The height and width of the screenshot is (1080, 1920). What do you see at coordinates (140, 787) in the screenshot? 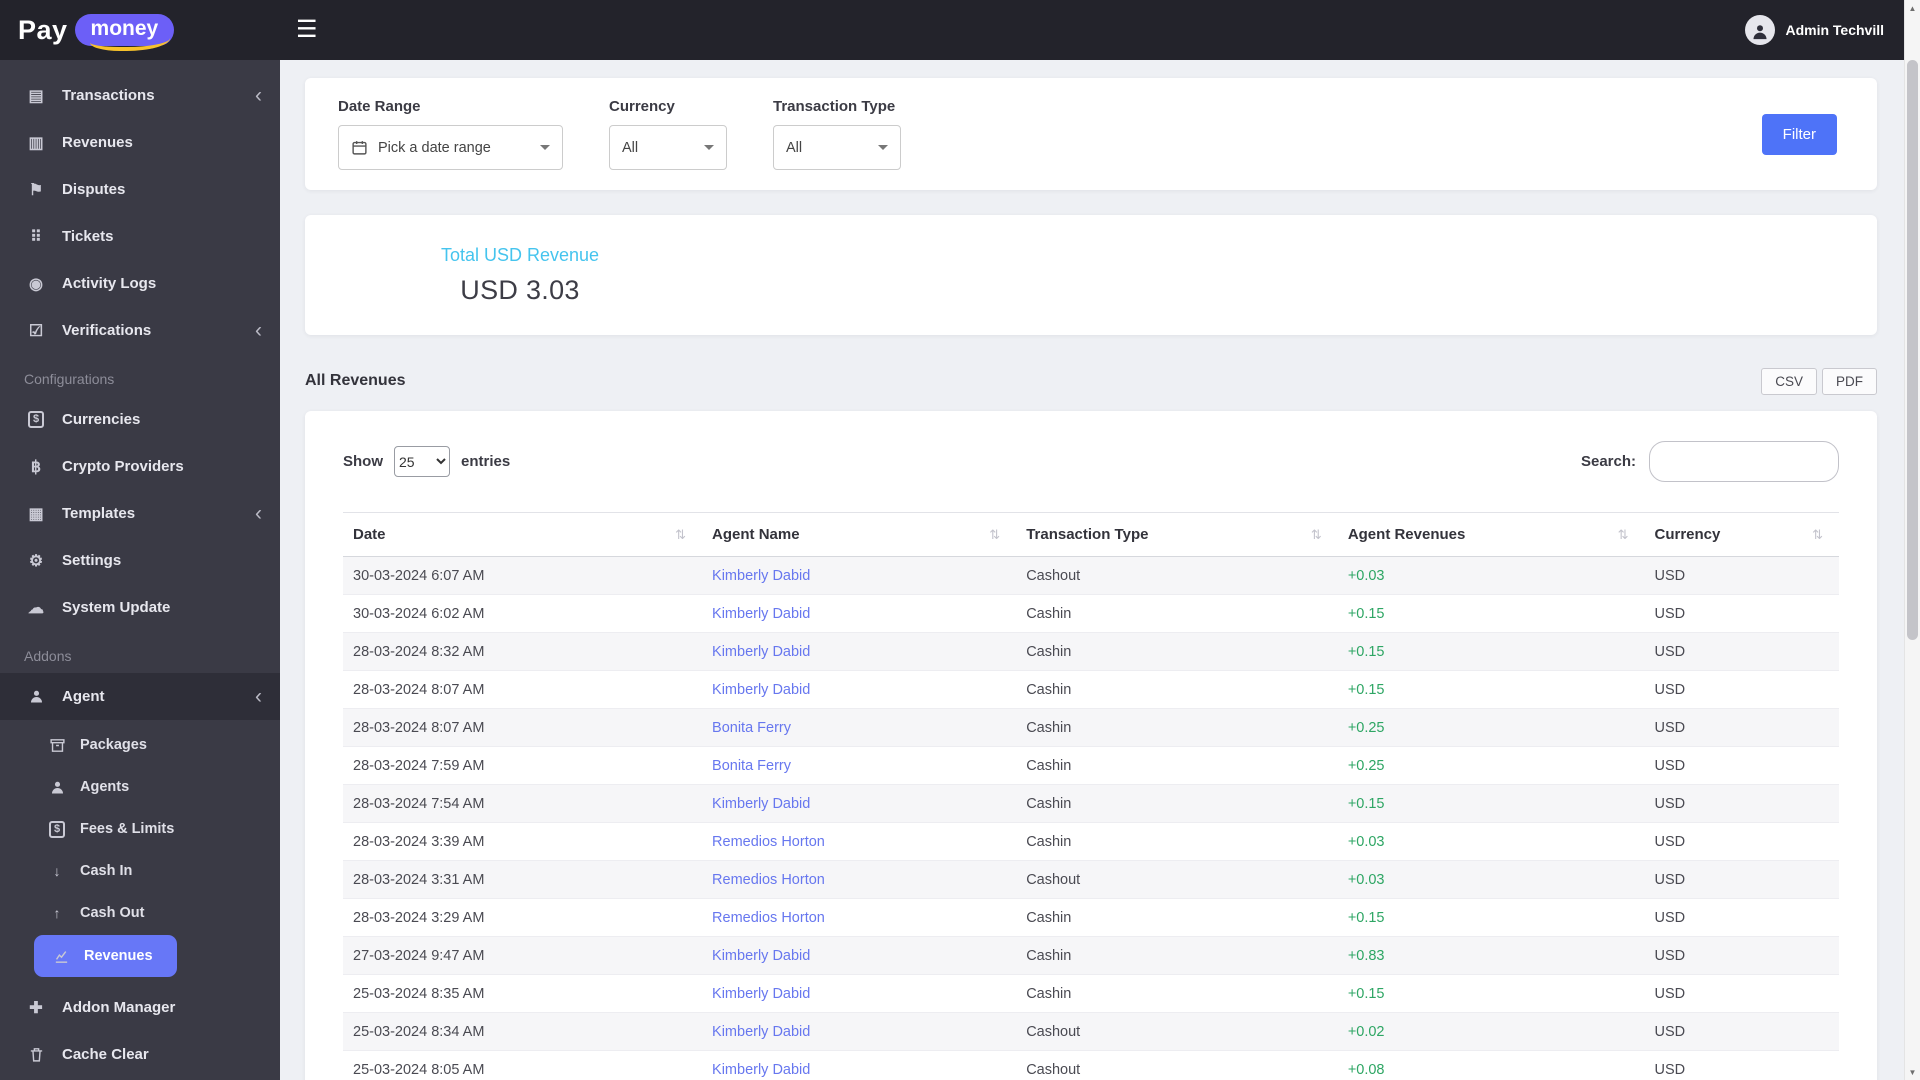
I see `sidebar-subitem-agents: Agents` at bounding box center [140, 787].